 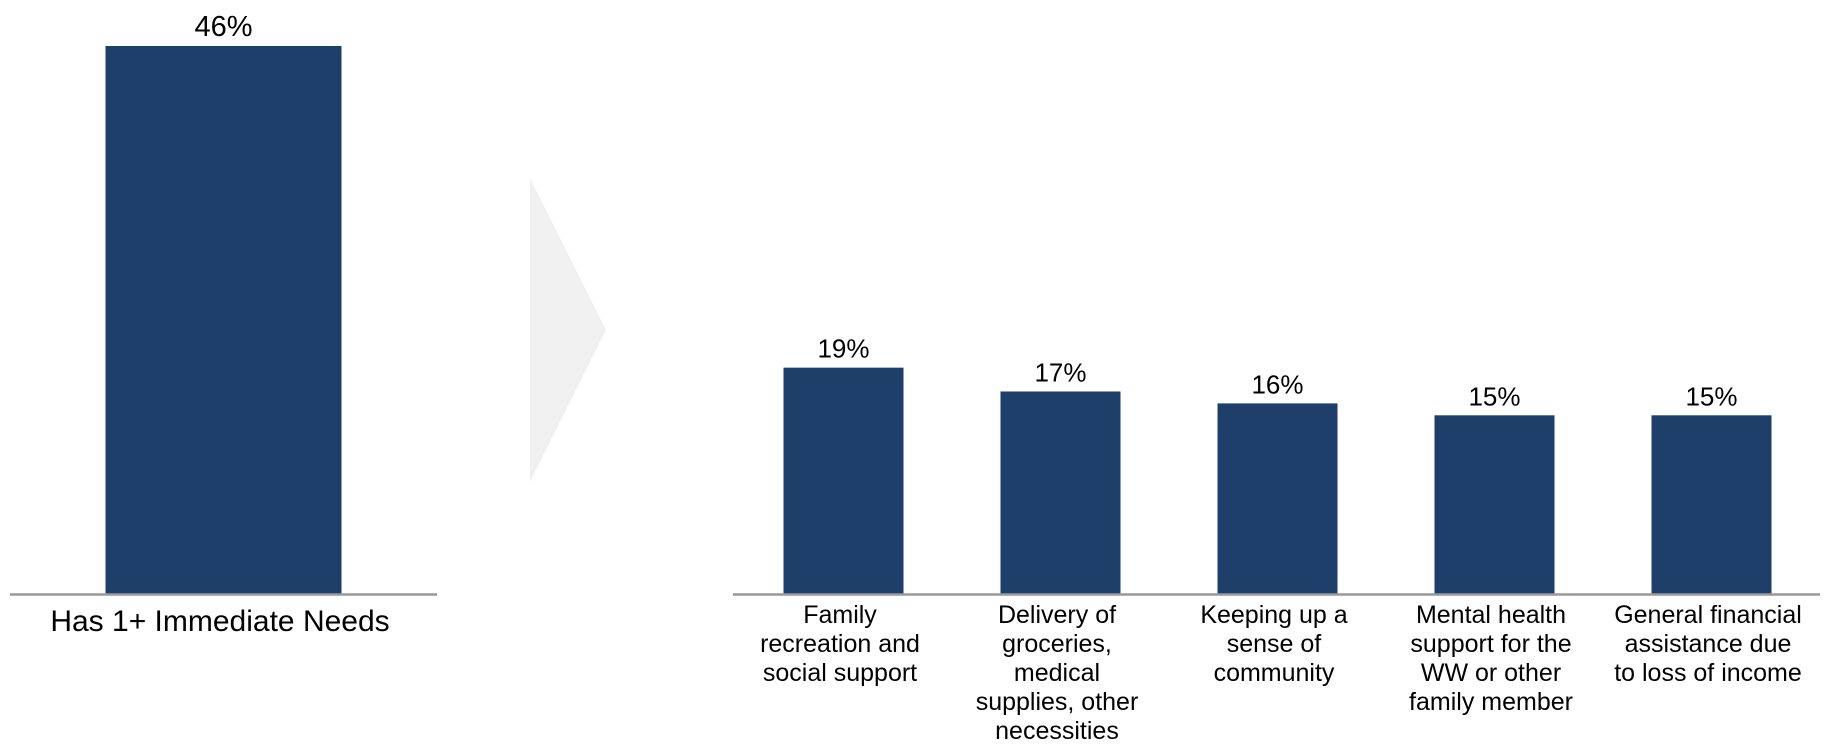 I want to click on data-label: 46%, so click(x=223, y=27).